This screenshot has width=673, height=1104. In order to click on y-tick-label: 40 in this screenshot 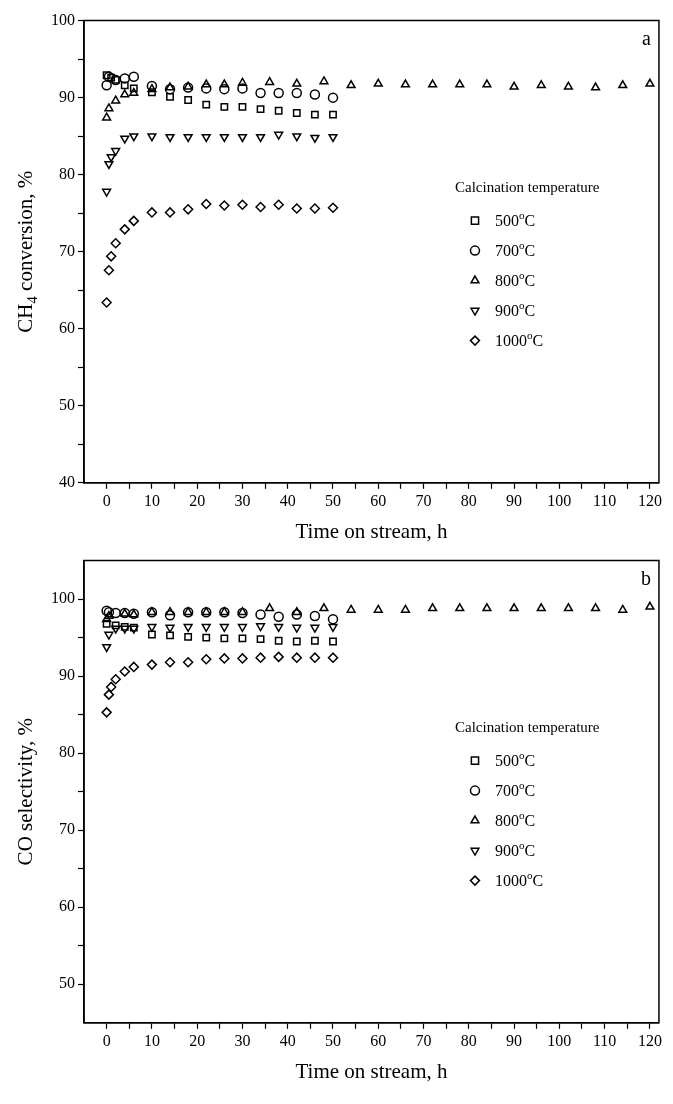, I will do `click(67, 481)`.